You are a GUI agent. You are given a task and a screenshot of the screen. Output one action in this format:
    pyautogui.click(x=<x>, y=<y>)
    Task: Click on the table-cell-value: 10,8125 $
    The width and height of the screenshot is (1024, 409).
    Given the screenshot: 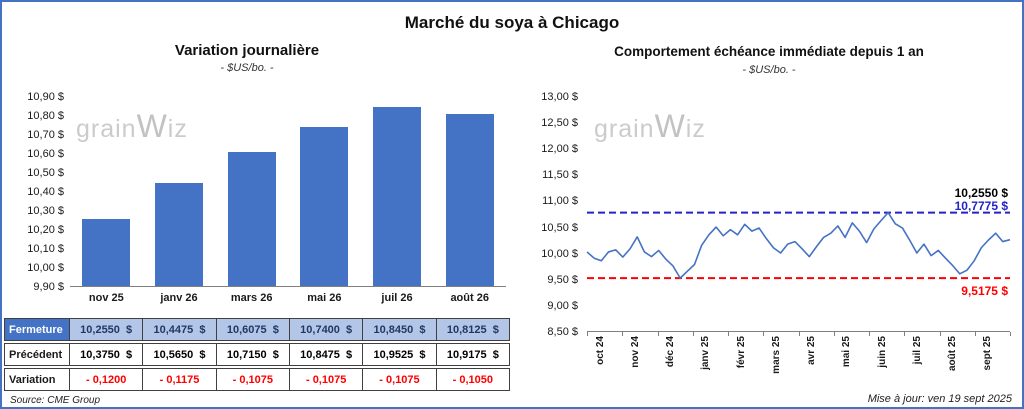 What is the action you would take?
    pyautogui.click(x=472, y=329)
    